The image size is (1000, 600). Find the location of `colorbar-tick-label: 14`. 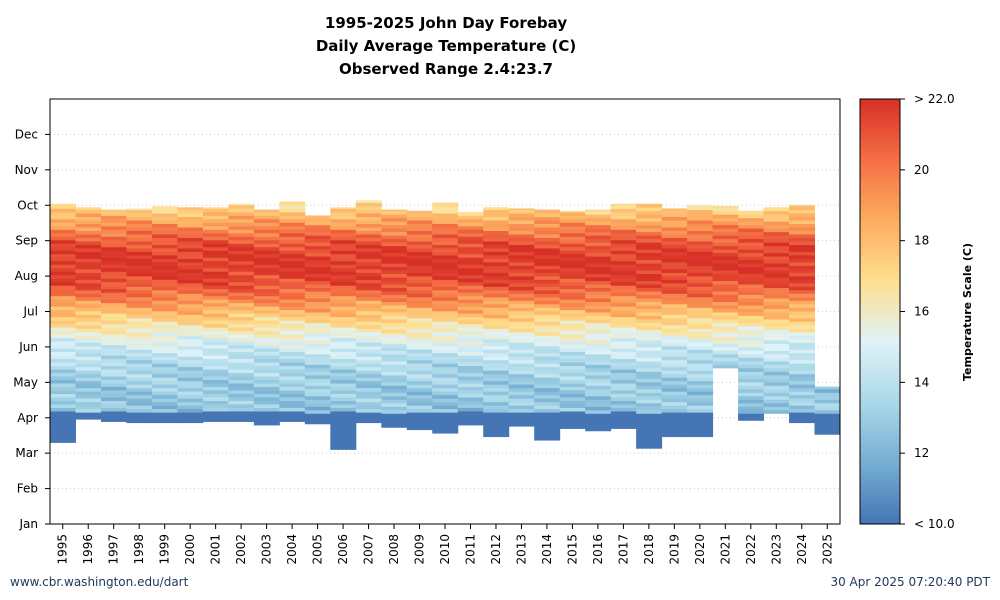

colorbar-tick-label: 14 is located at coordinates (921, 382).